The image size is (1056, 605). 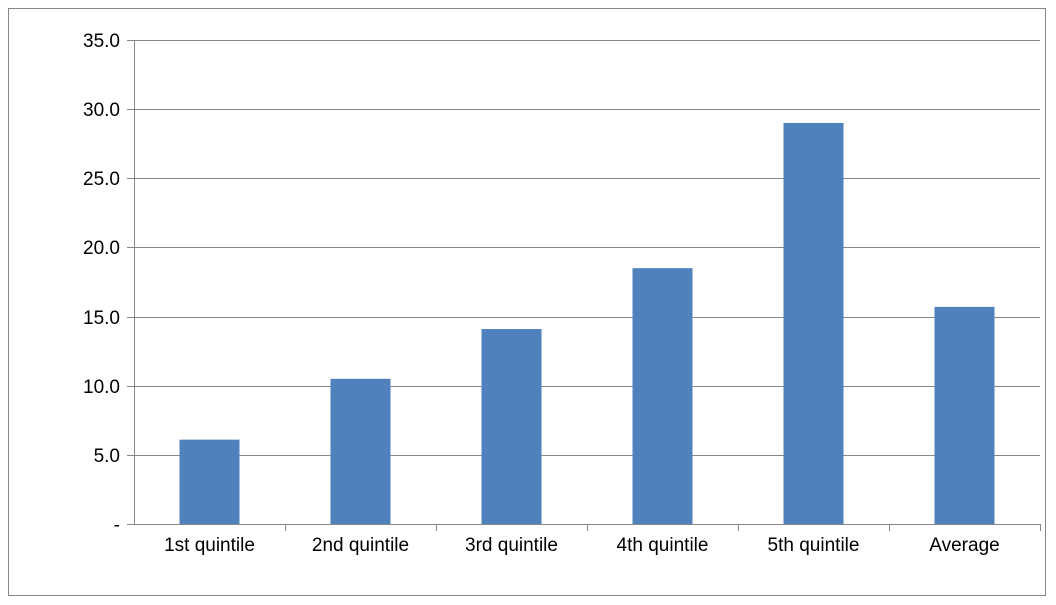 I want to click on bar-1st-quintile, so click(x=210, y=482).